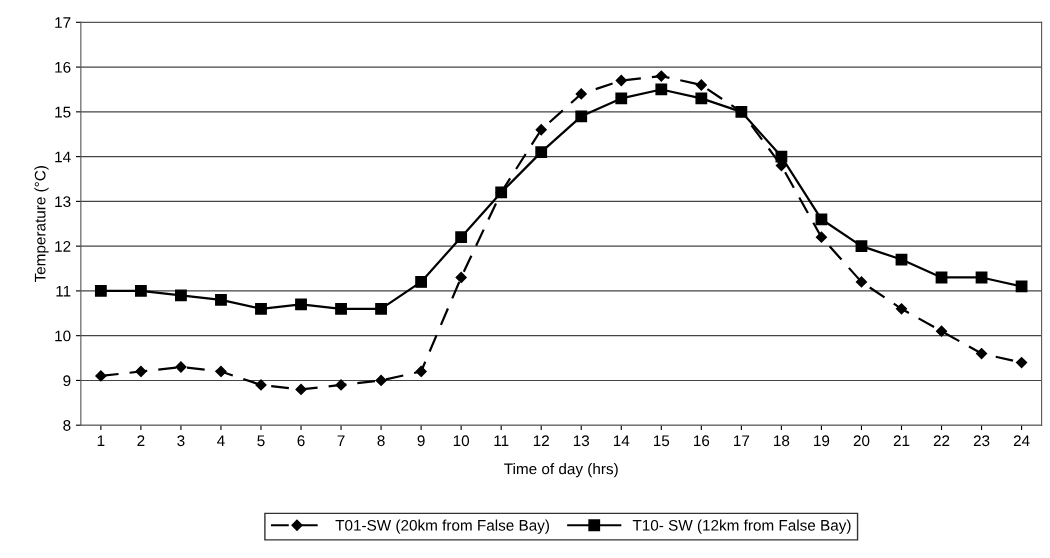 Image resolution: width=1050 pixels, height=558 pixels. What do you see at coordinates (63, 112) in the screenshot?
I see `y-tick-label: 15` at bounding box center [63, 112].